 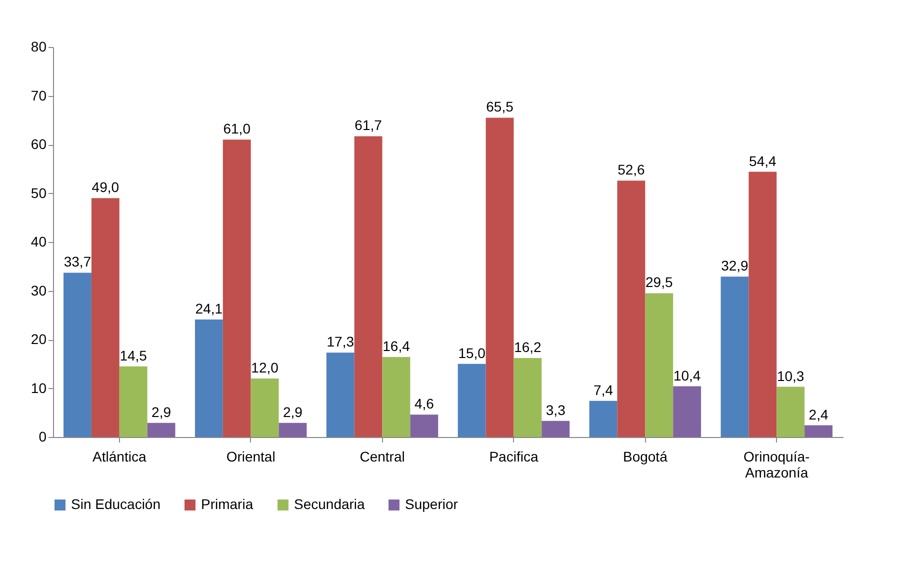 I want to click on y-tick-label: 0, so click(x=42, y=436).